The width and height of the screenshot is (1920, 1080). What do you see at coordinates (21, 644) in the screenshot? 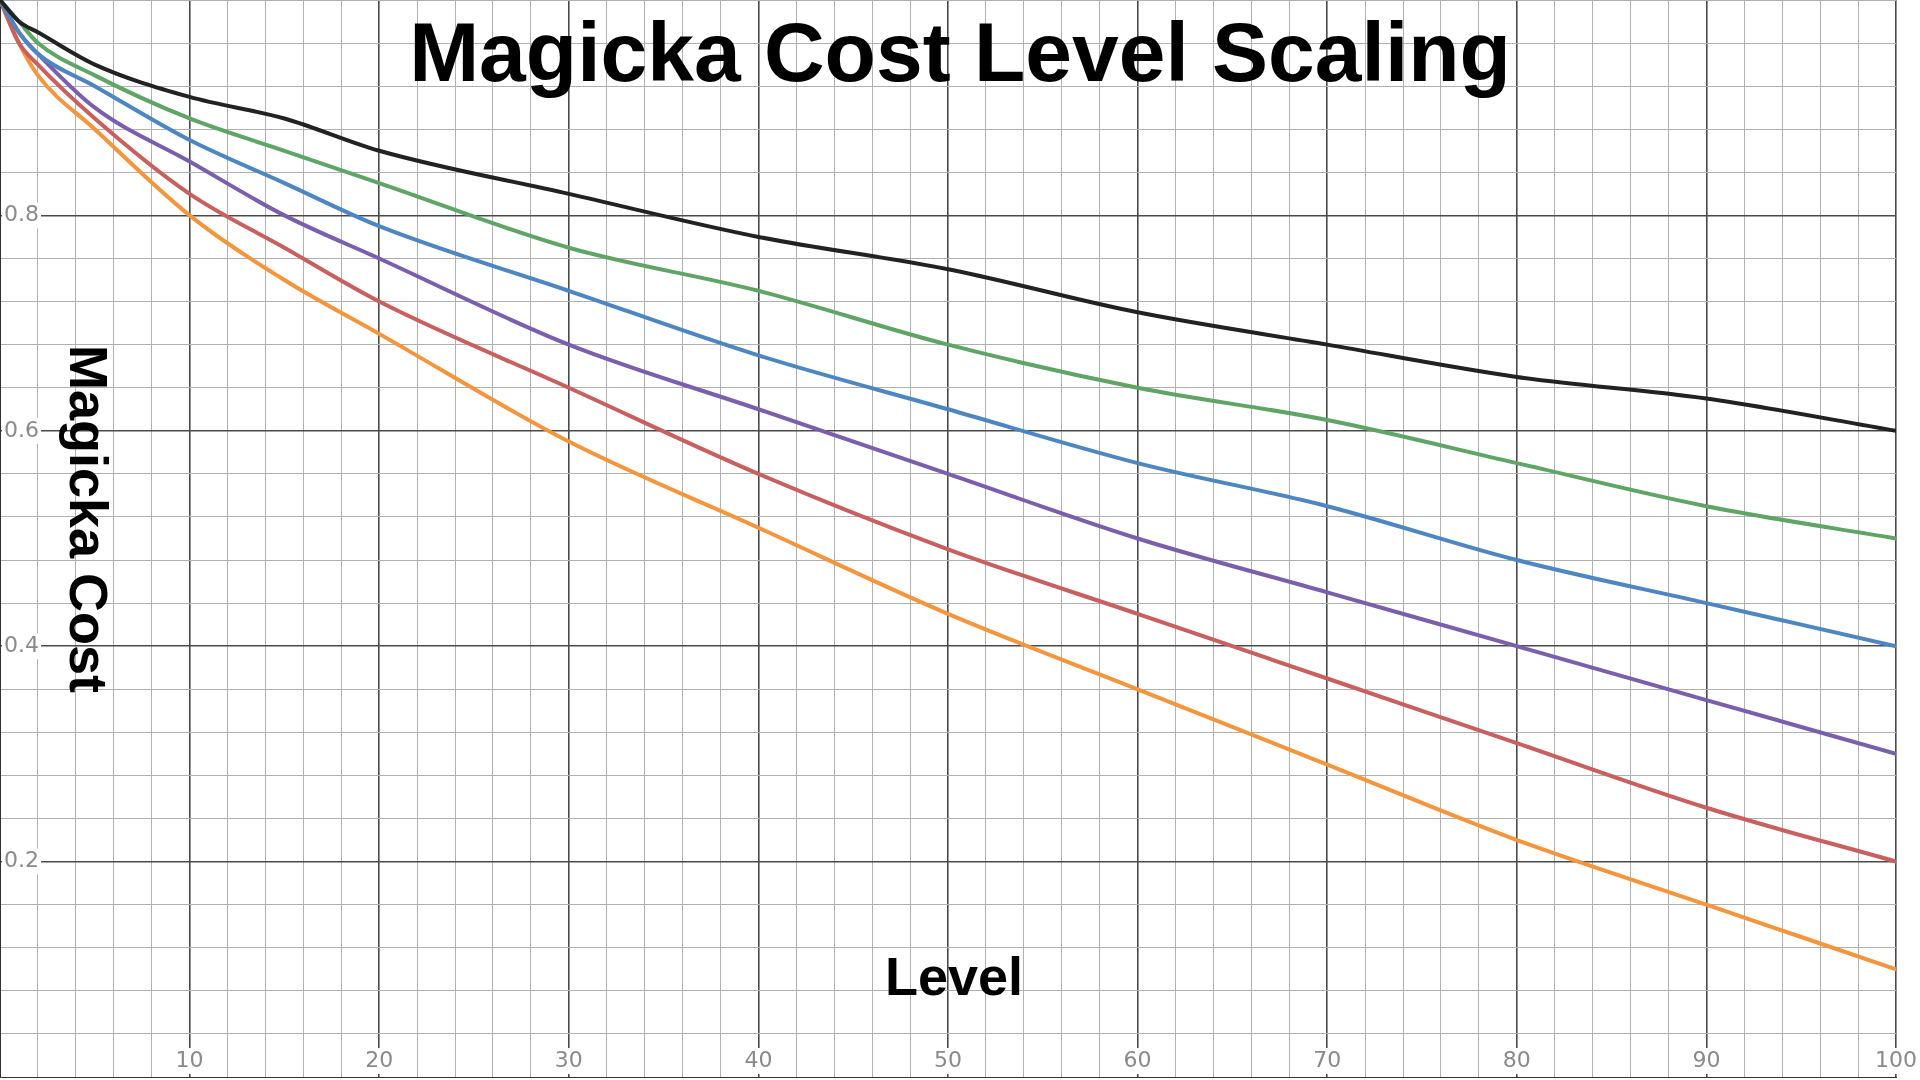
I see `y-tick-label: 0.4` at bounding box center [21, 644].